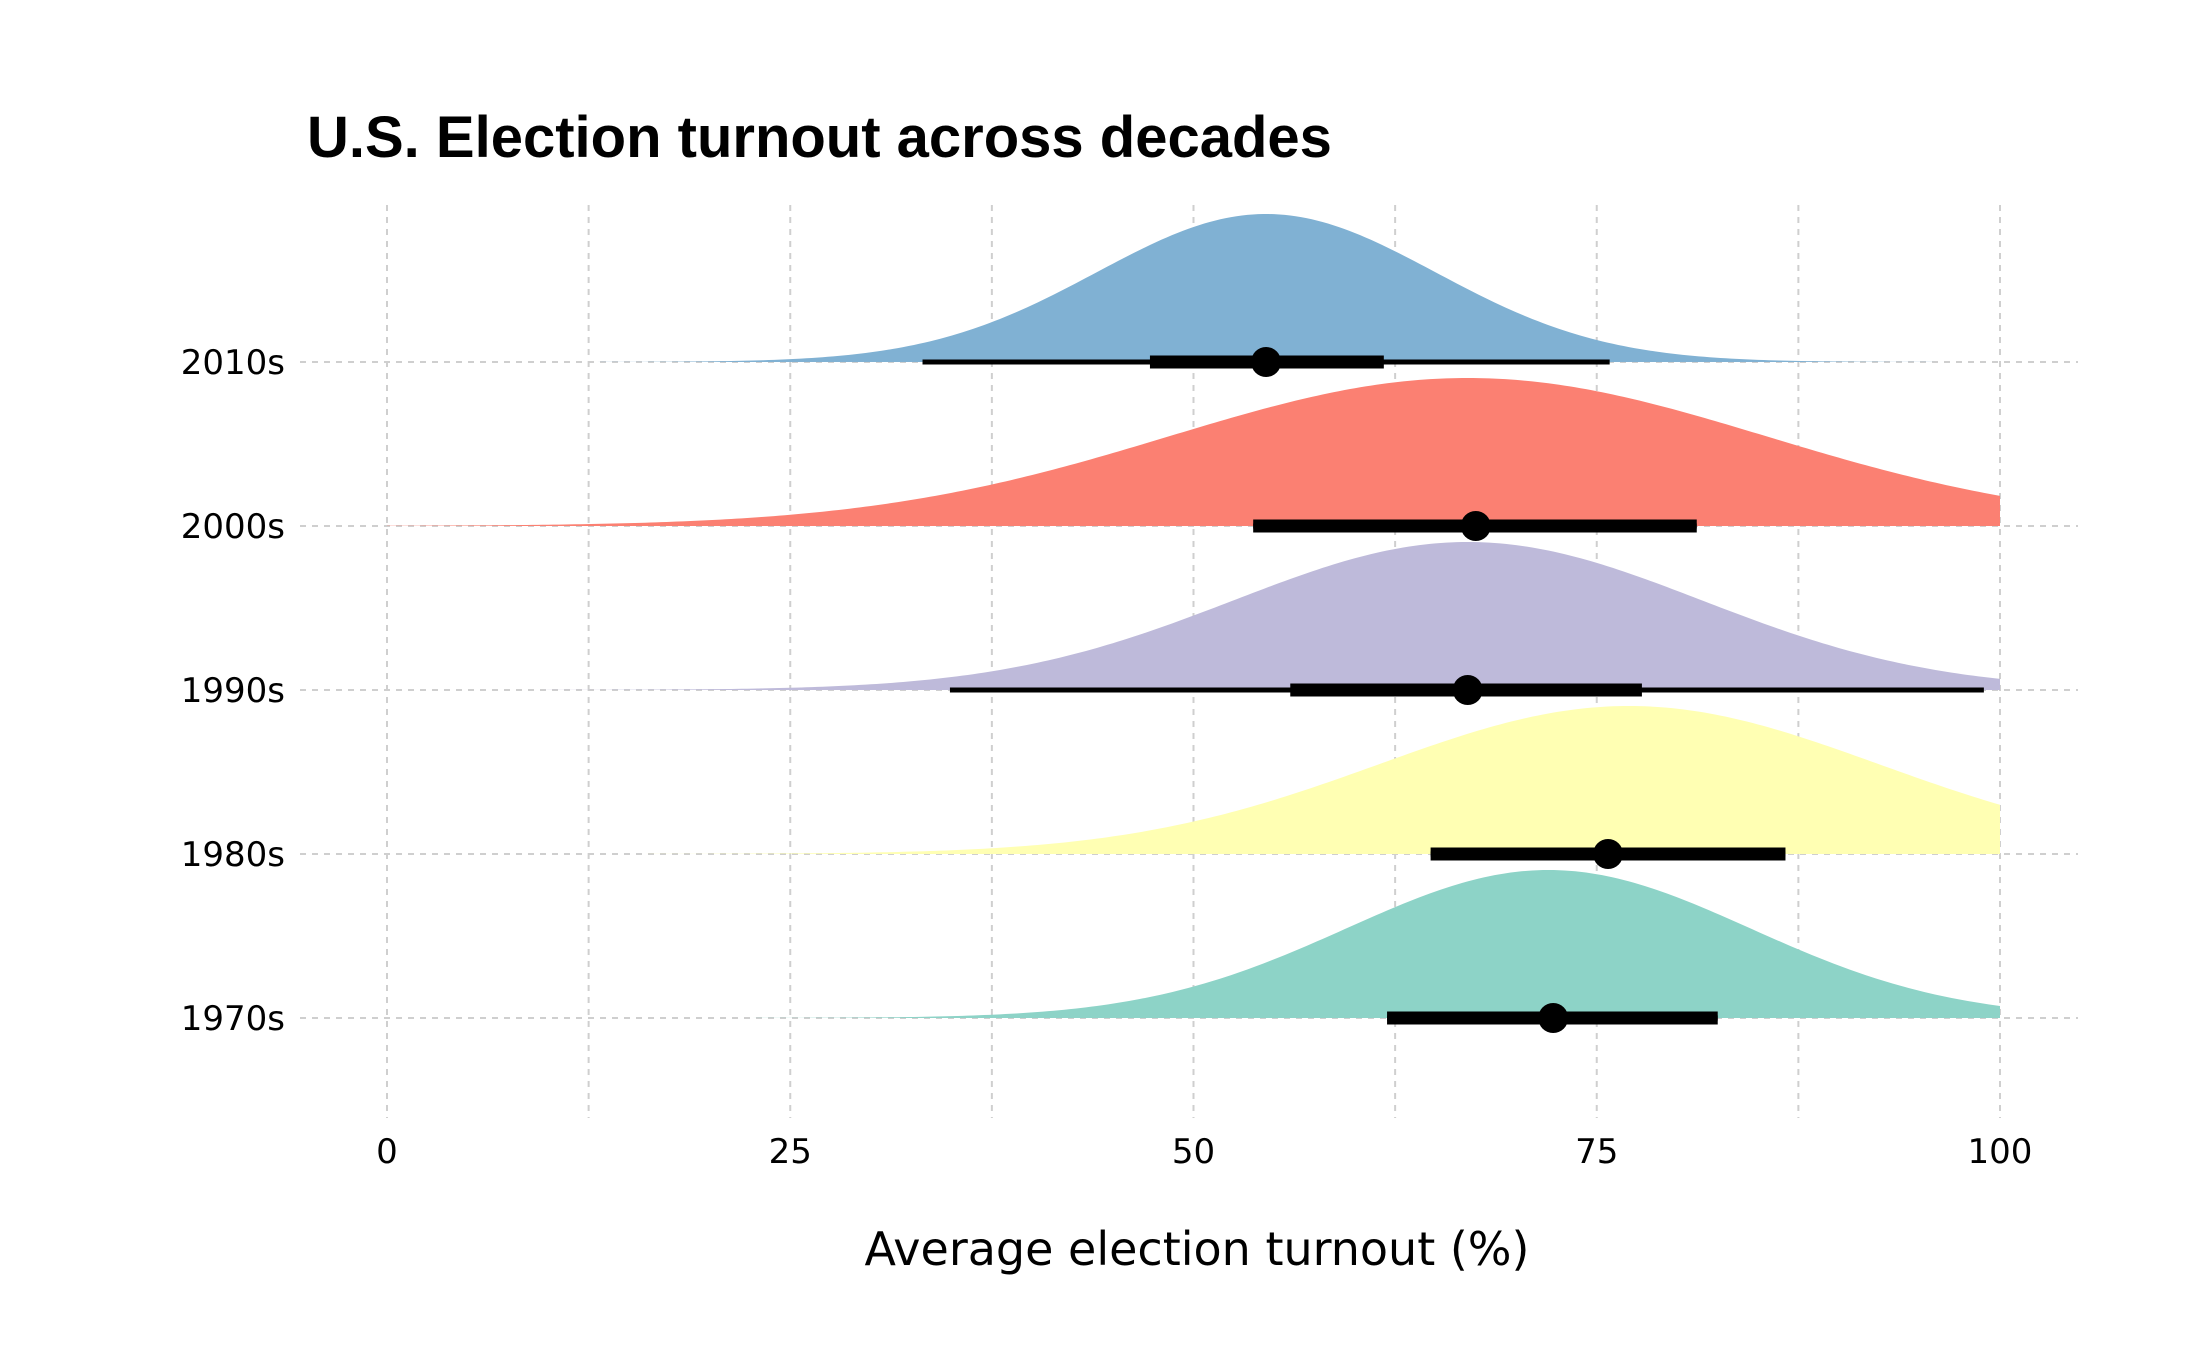 The width and height of the screenshot is (2187, 1351). I want to click on x-tick-label: 50, so click(1193, 1152).